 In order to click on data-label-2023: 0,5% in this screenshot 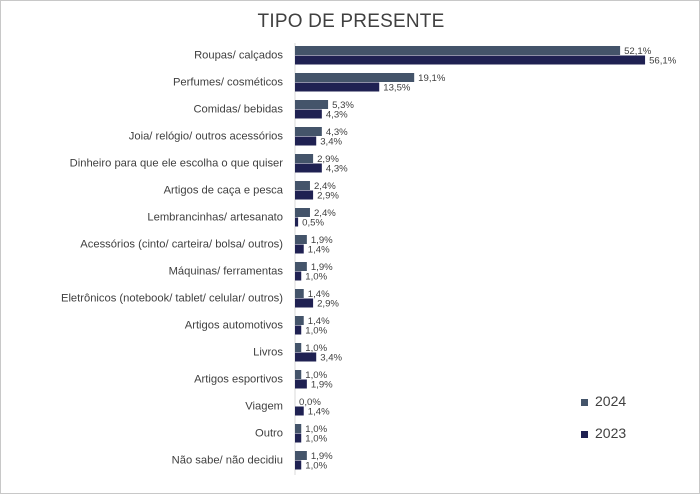, I will do `click(313, 223)`.